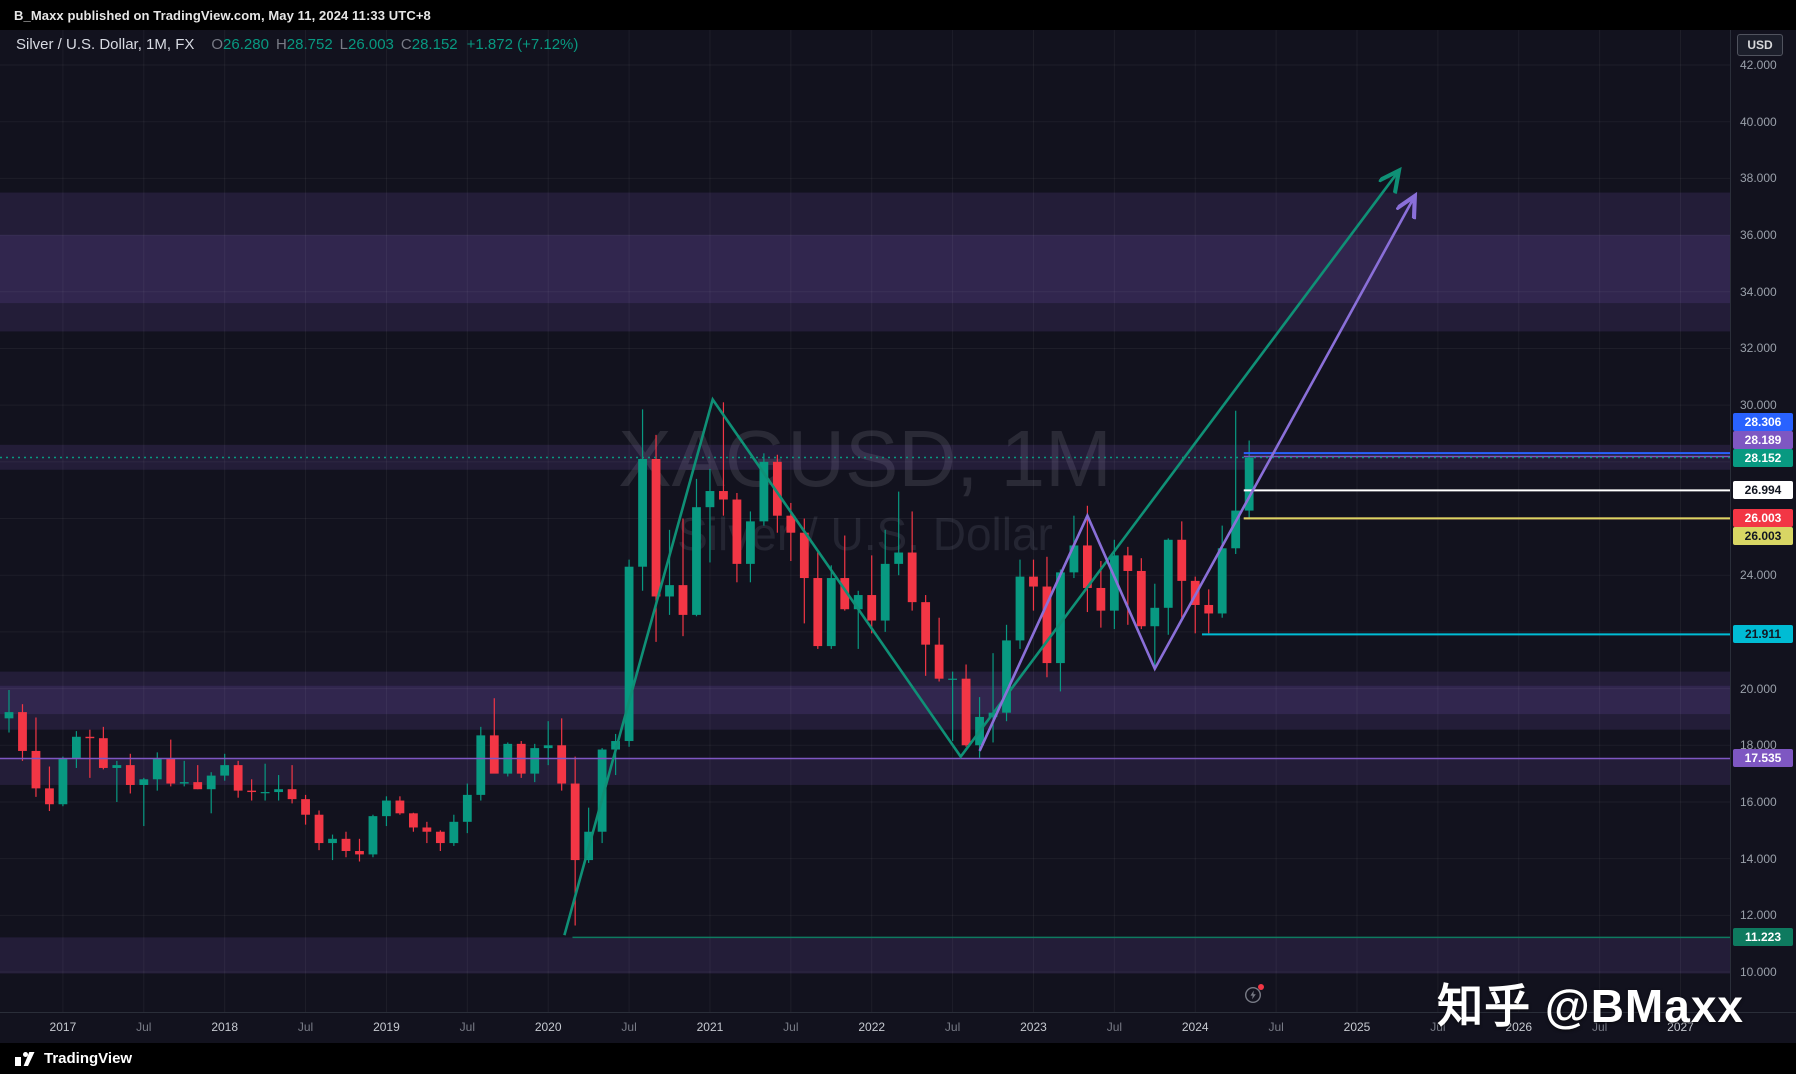 The width and height of the screenshot is (1796, 1074). What do you see at coordinates (1758, 291) in the screenshot?
I see `price-tick-label: 34.000` at bounding box center [1758, 291].